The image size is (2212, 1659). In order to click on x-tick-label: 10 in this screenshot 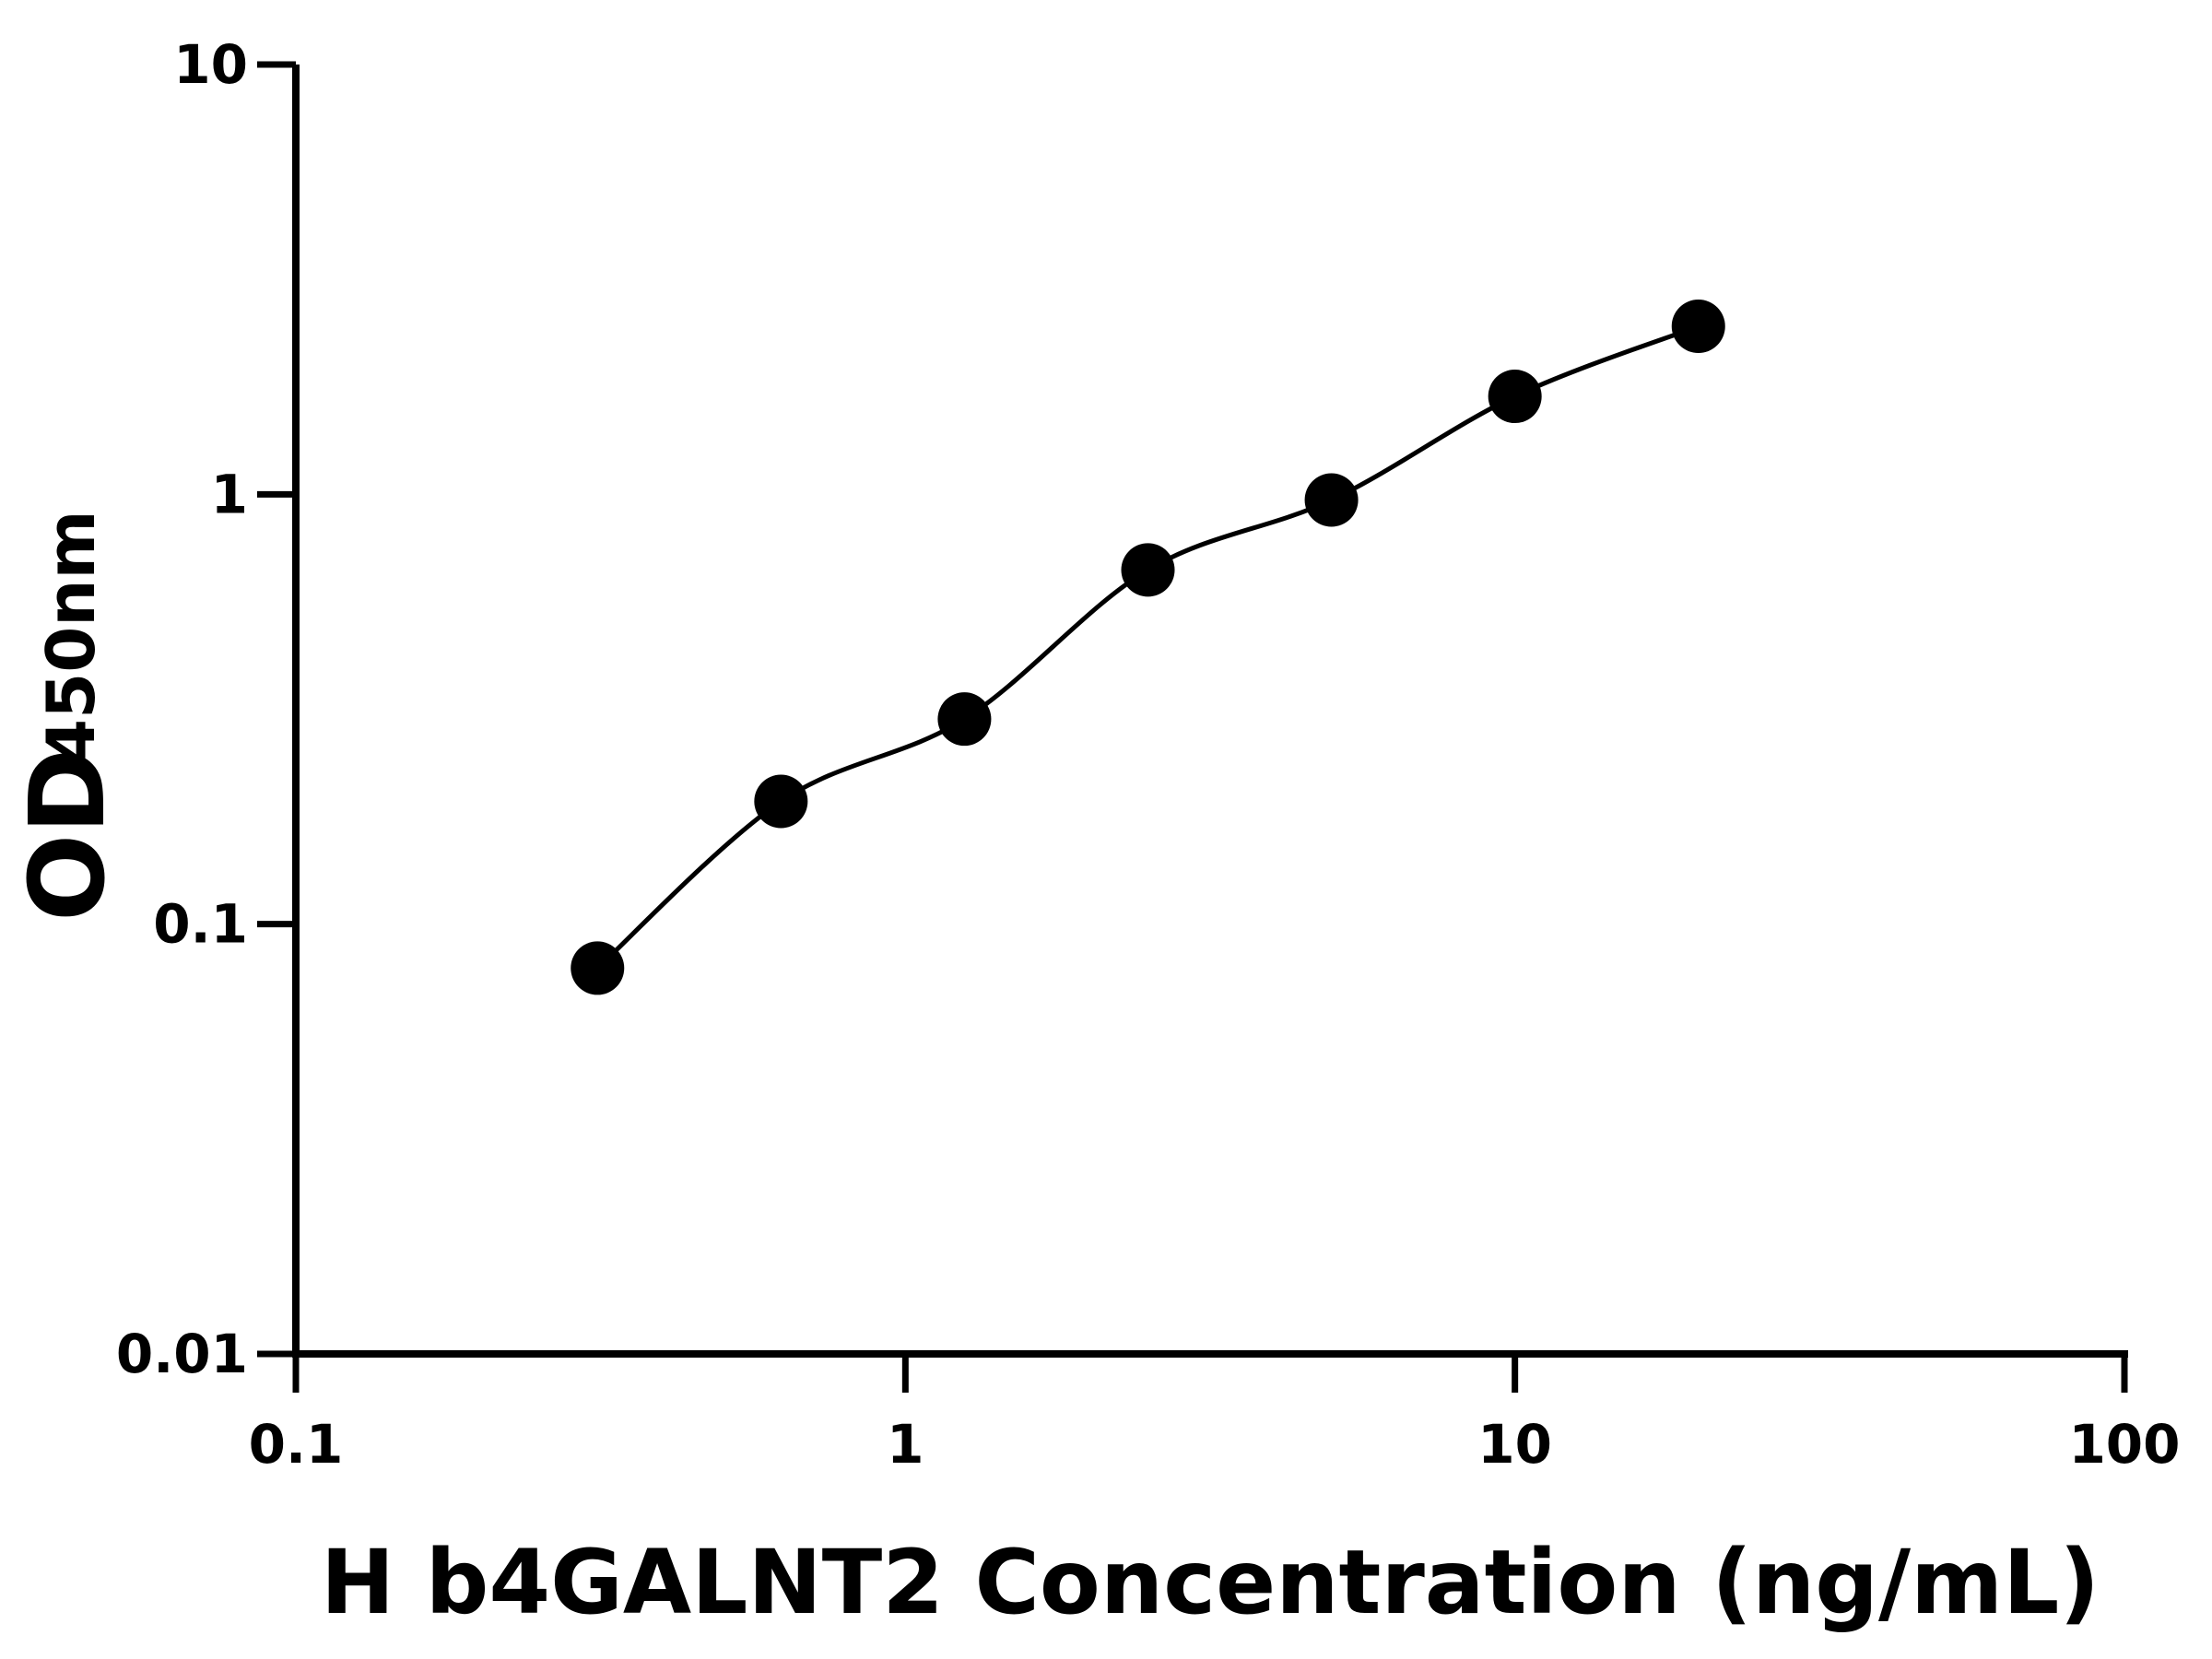, I will do `click(1514, 1444)`.